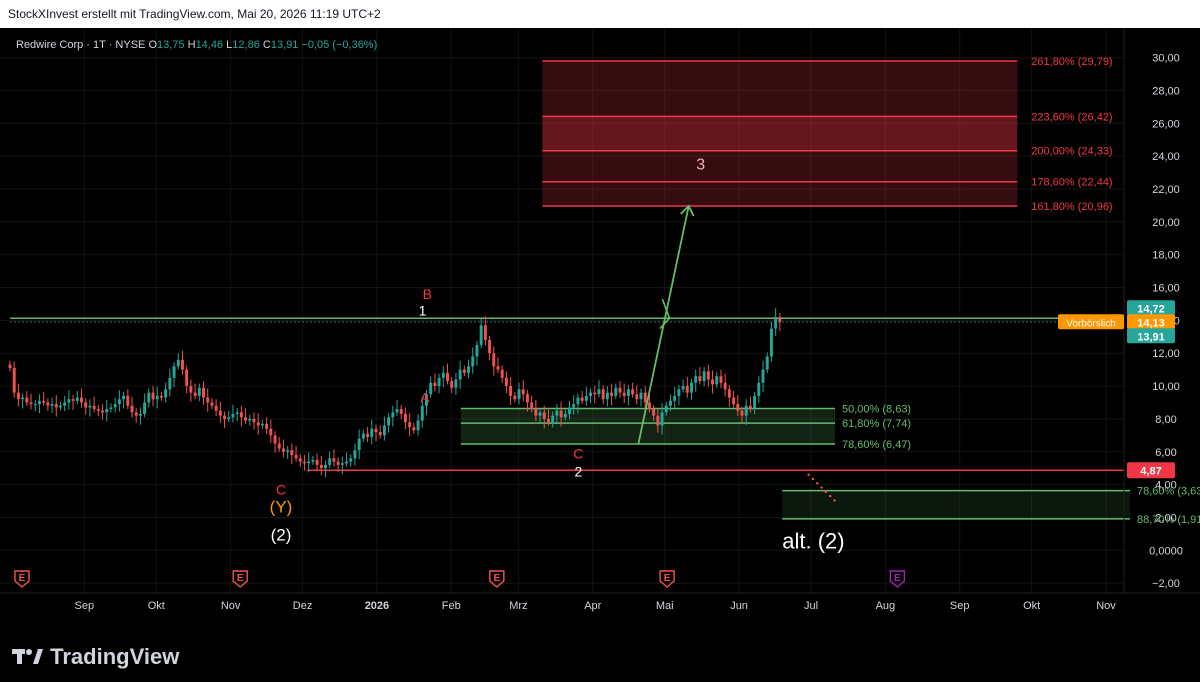  What do you see at coordinates (1166, 354) in the screenshot?
I see `price-tick-label: 12,00` at bounding box center [1166, 354].